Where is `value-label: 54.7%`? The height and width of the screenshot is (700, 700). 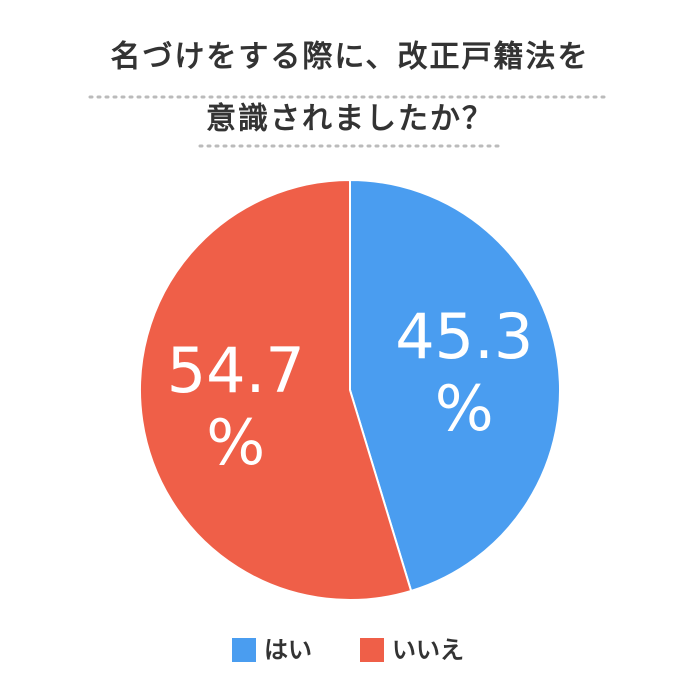
value-label: 54.7% is located at coordinates (236, 406).